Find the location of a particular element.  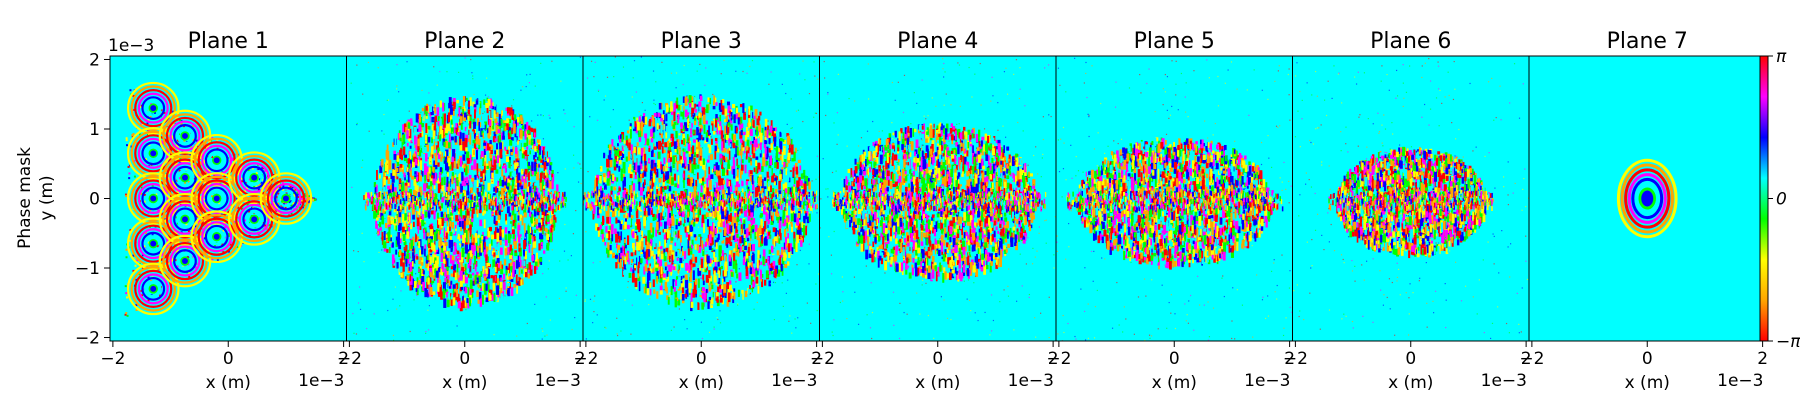

panel-7: Plane 7 −2 0 2 x (m) 1e−3 is located at coordinates (1643, 211).